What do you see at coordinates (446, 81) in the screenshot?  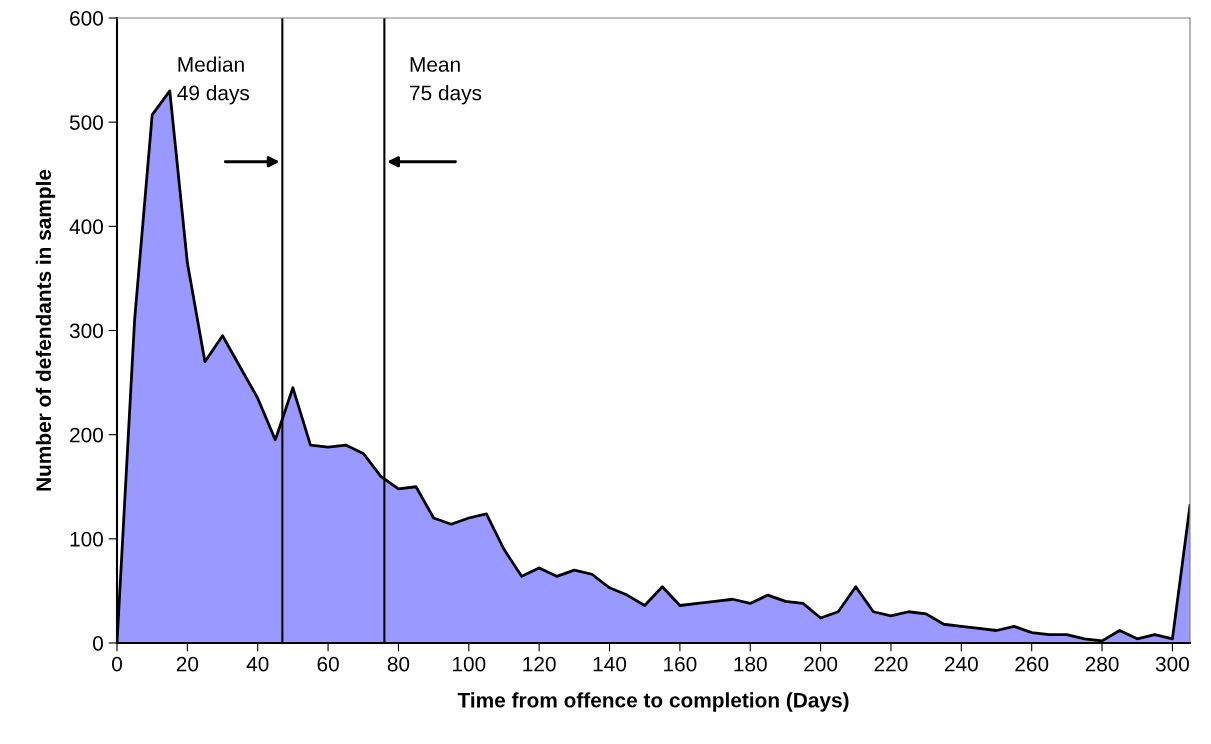 I see `ref-line-label: Mean 75 days` at bounding box center [446, 81].